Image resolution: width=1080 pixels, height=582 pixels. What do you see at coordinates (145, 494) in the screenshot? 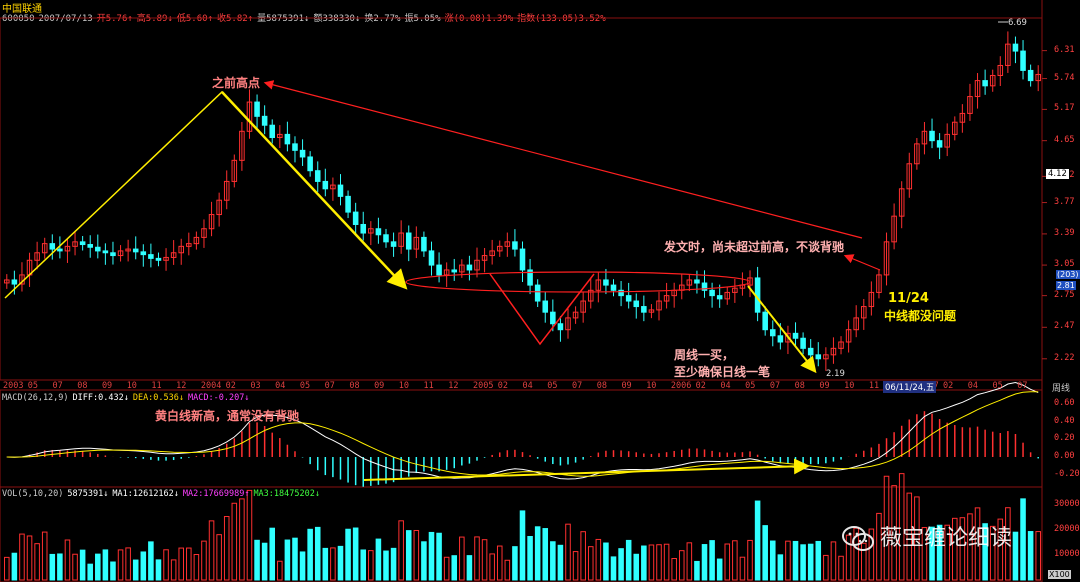
I see `vol-field-2: MA1:12612162↓` at bounding box center [145, 494].